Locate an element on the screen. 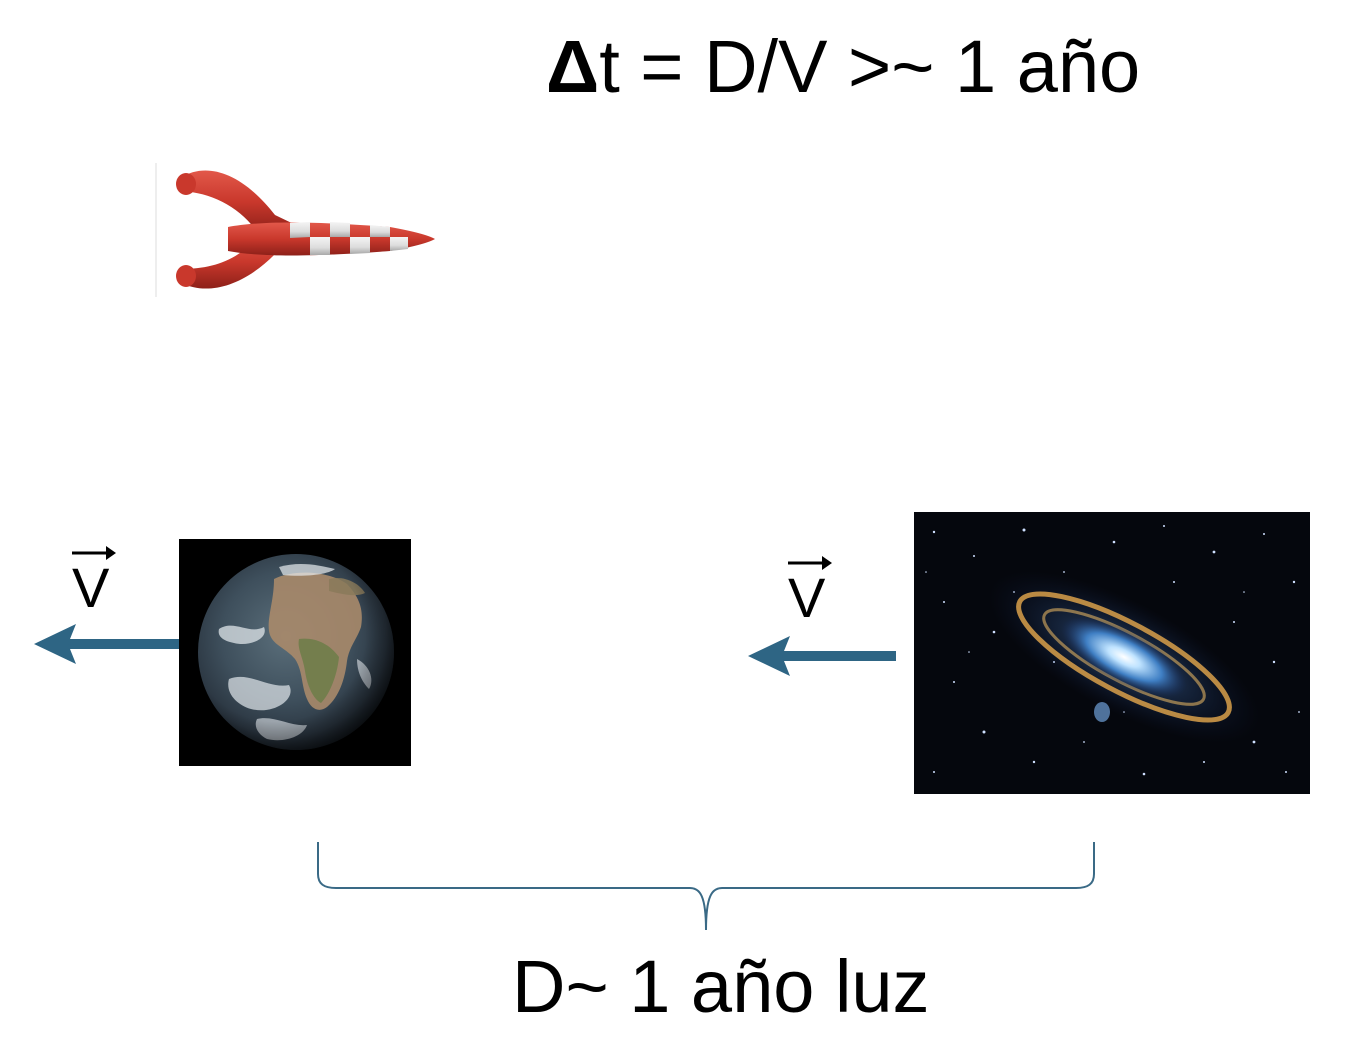  earth-velocity-arrow is located at coordinates (108, 644).